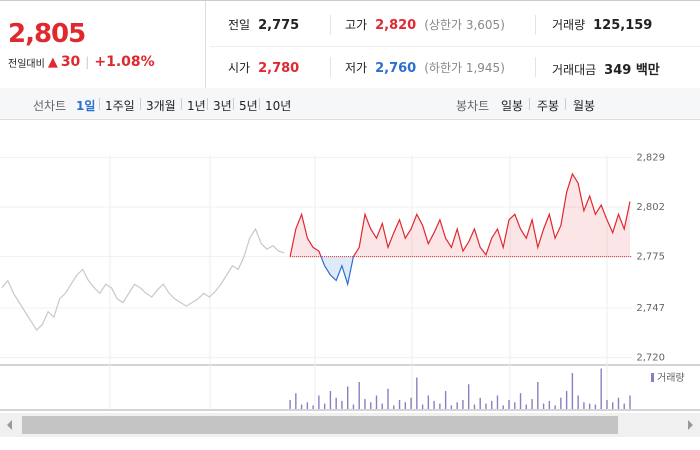  I want to click on summary-value: 2,760, so click(396, 68).